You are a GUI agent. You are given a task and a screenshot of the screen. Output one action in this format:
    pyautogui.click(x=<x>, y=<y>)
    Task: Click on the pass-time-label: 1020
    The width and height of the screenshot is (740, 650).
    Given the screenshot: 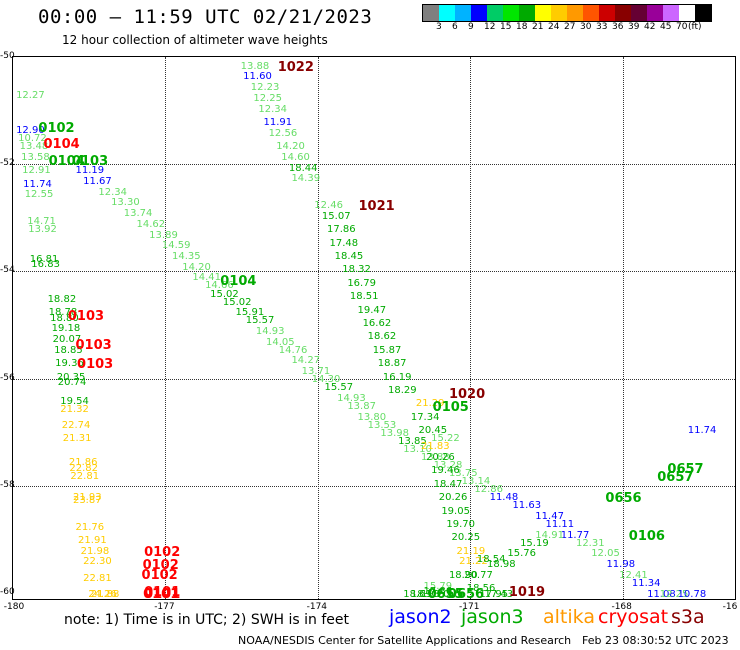 What is the action you would take?
    pyautogui.click(x=467, y=394)
    